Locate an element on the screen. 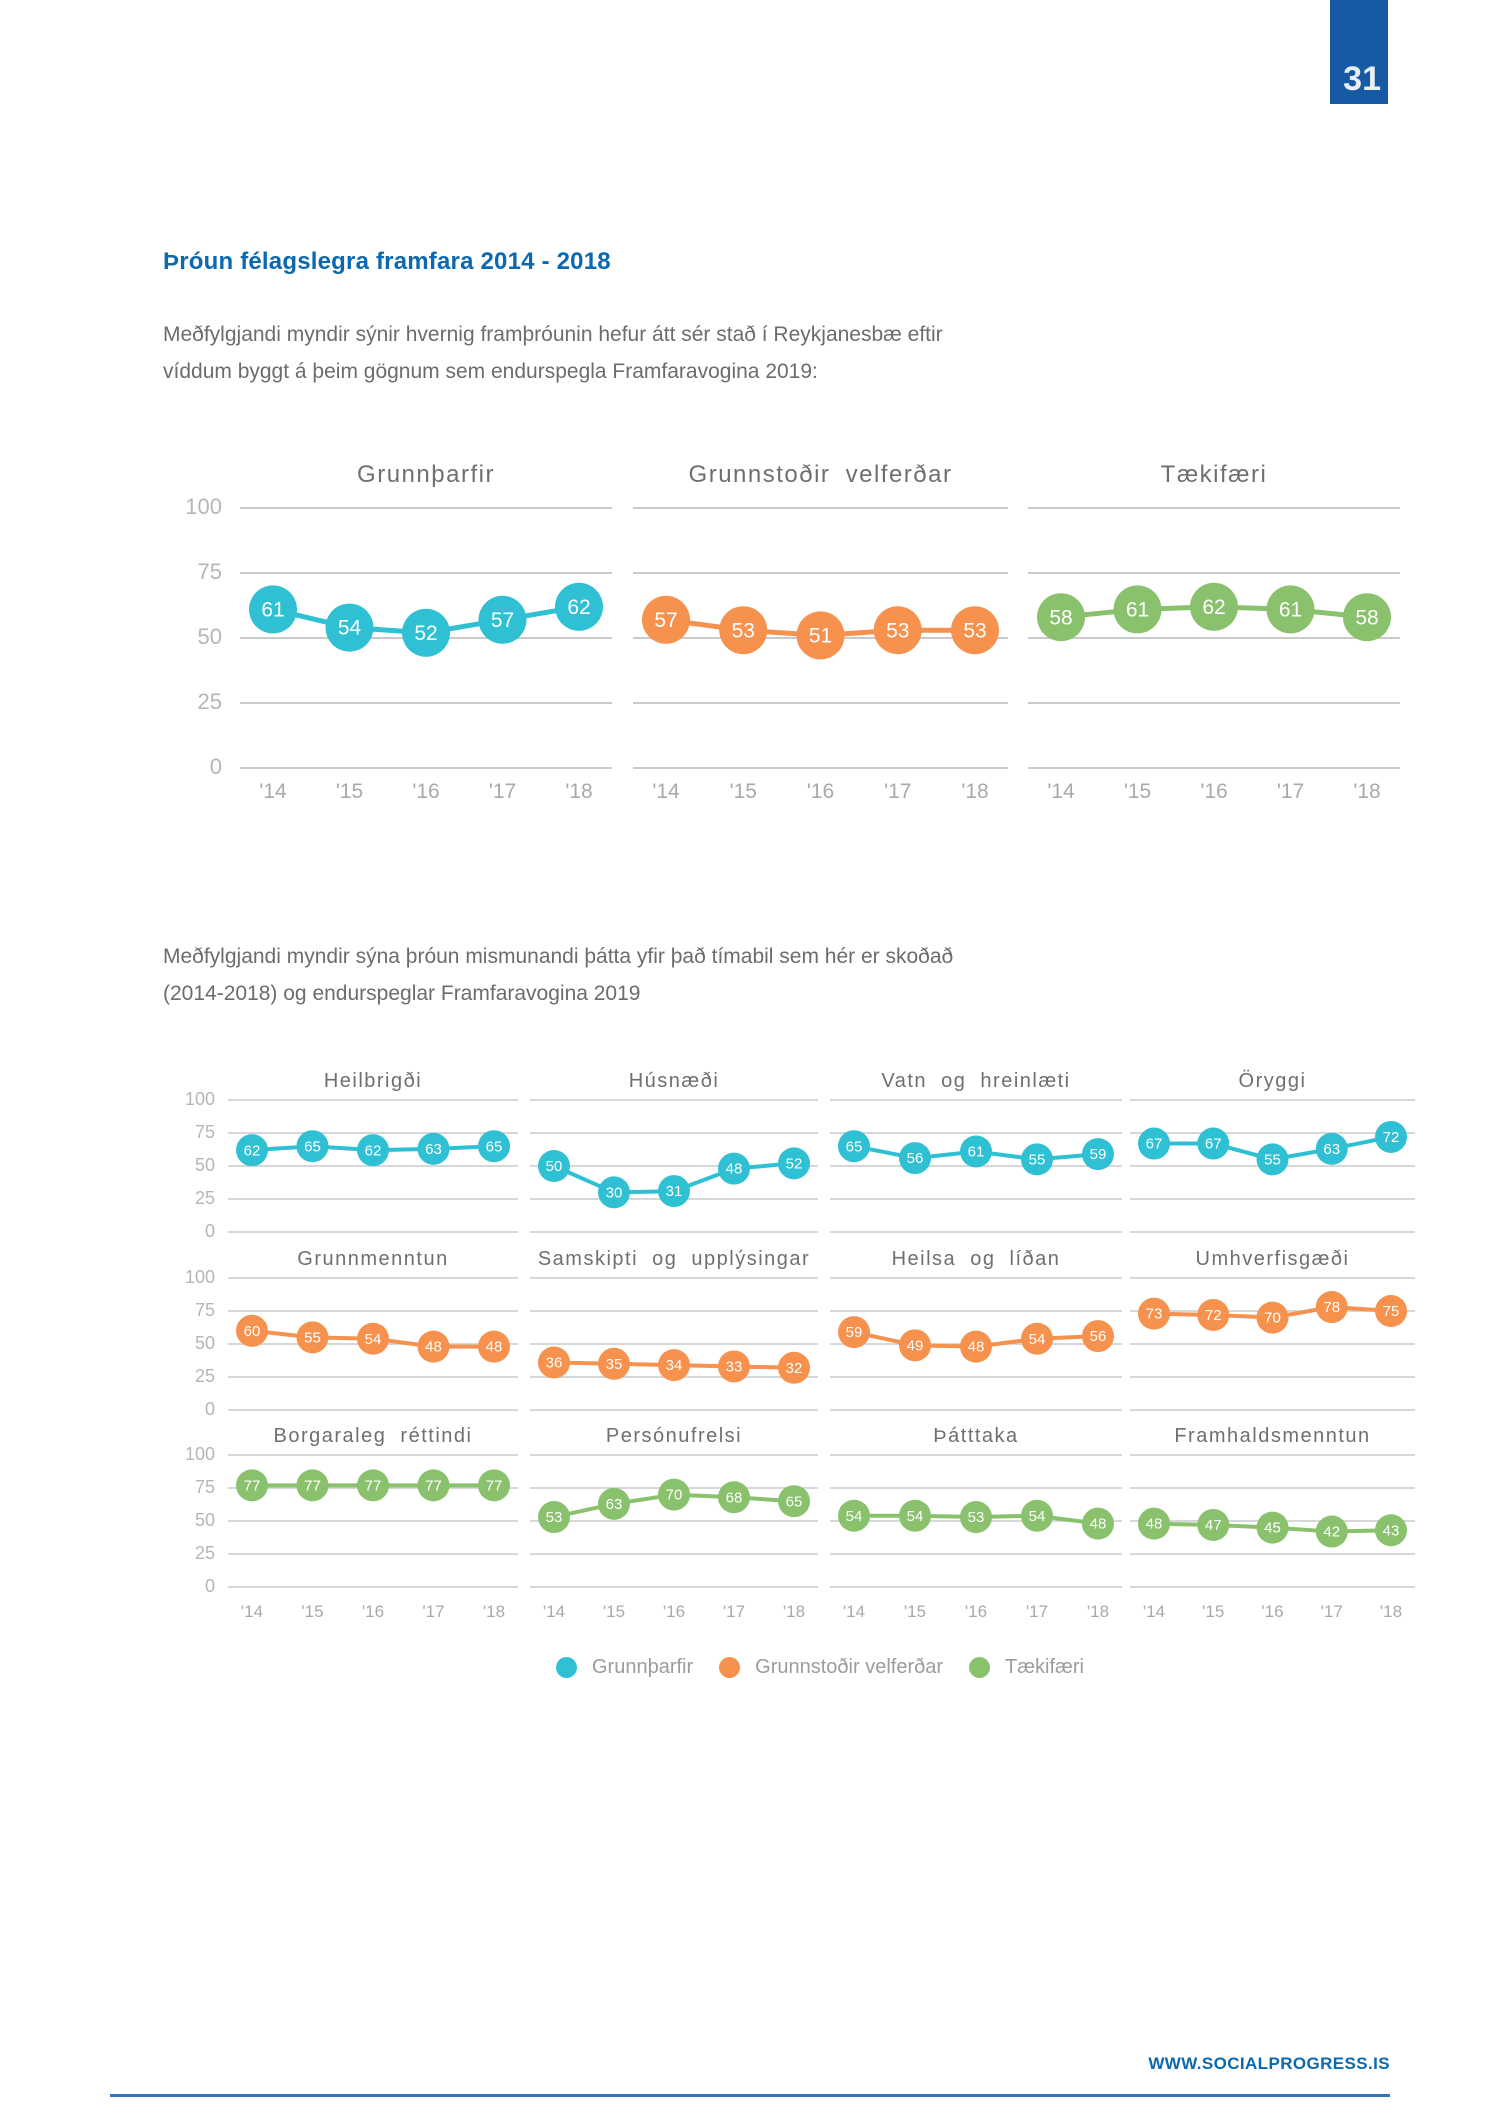  data-point-value: 57 is located at coordinates (502, 620).